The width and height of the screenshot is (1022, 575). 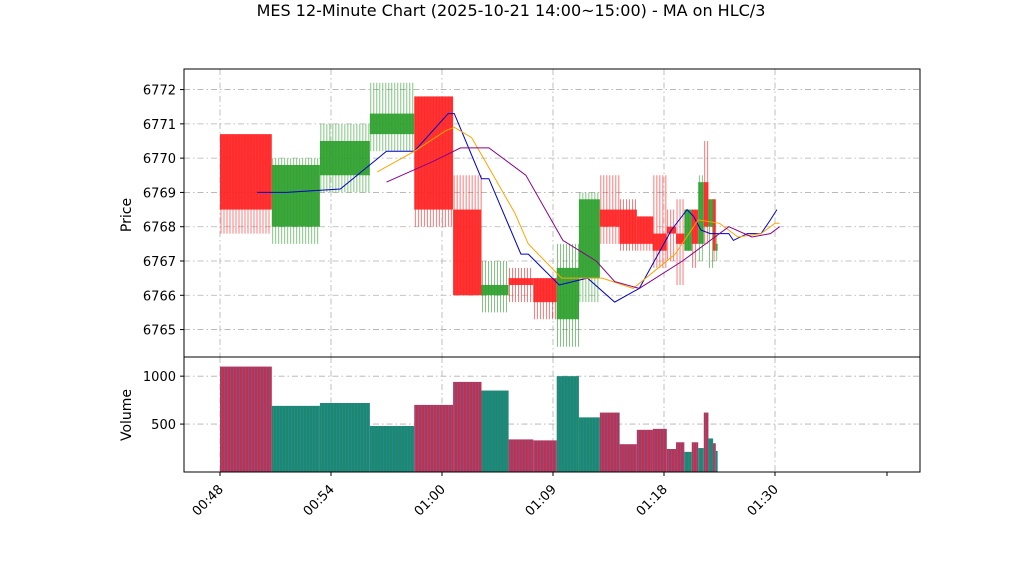 I want to click on time-axis-ticks: 00:48 00:54 01:00 01:09 01:18 01:30, so click(x=539, y=495).